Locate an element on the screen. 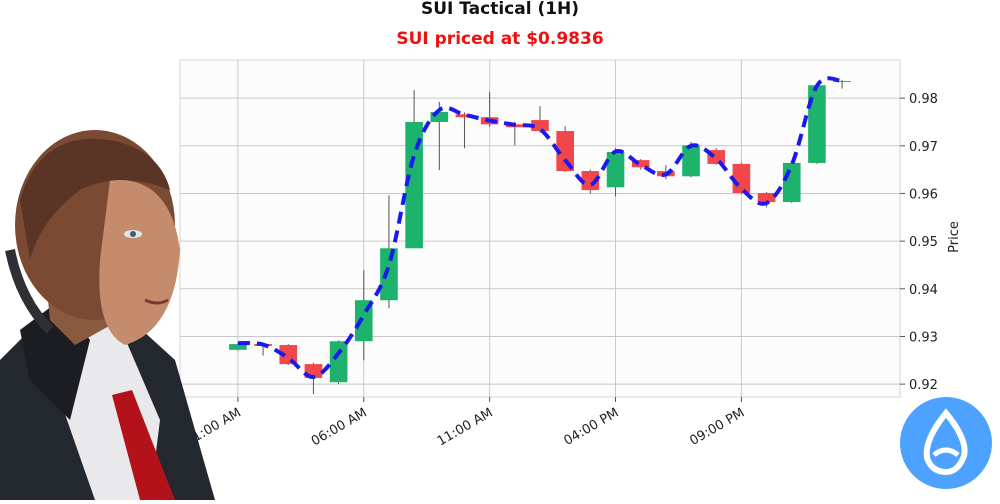 Image resolution: width=1000 pixels, height=504 pixels. y-tick-label: 0.96 is located at coordinates (923, 194).